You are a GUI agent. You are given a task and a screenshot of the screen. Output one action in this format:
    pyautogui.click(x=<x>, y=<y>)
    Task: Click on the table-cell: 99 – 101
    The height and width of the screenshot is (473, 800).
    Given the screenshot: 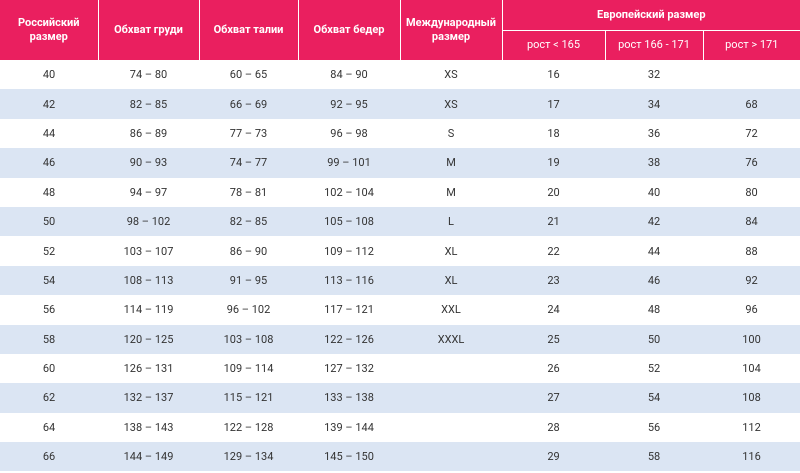 What is the action you would take?
    pyautogui.click(x=349, y=163)
    